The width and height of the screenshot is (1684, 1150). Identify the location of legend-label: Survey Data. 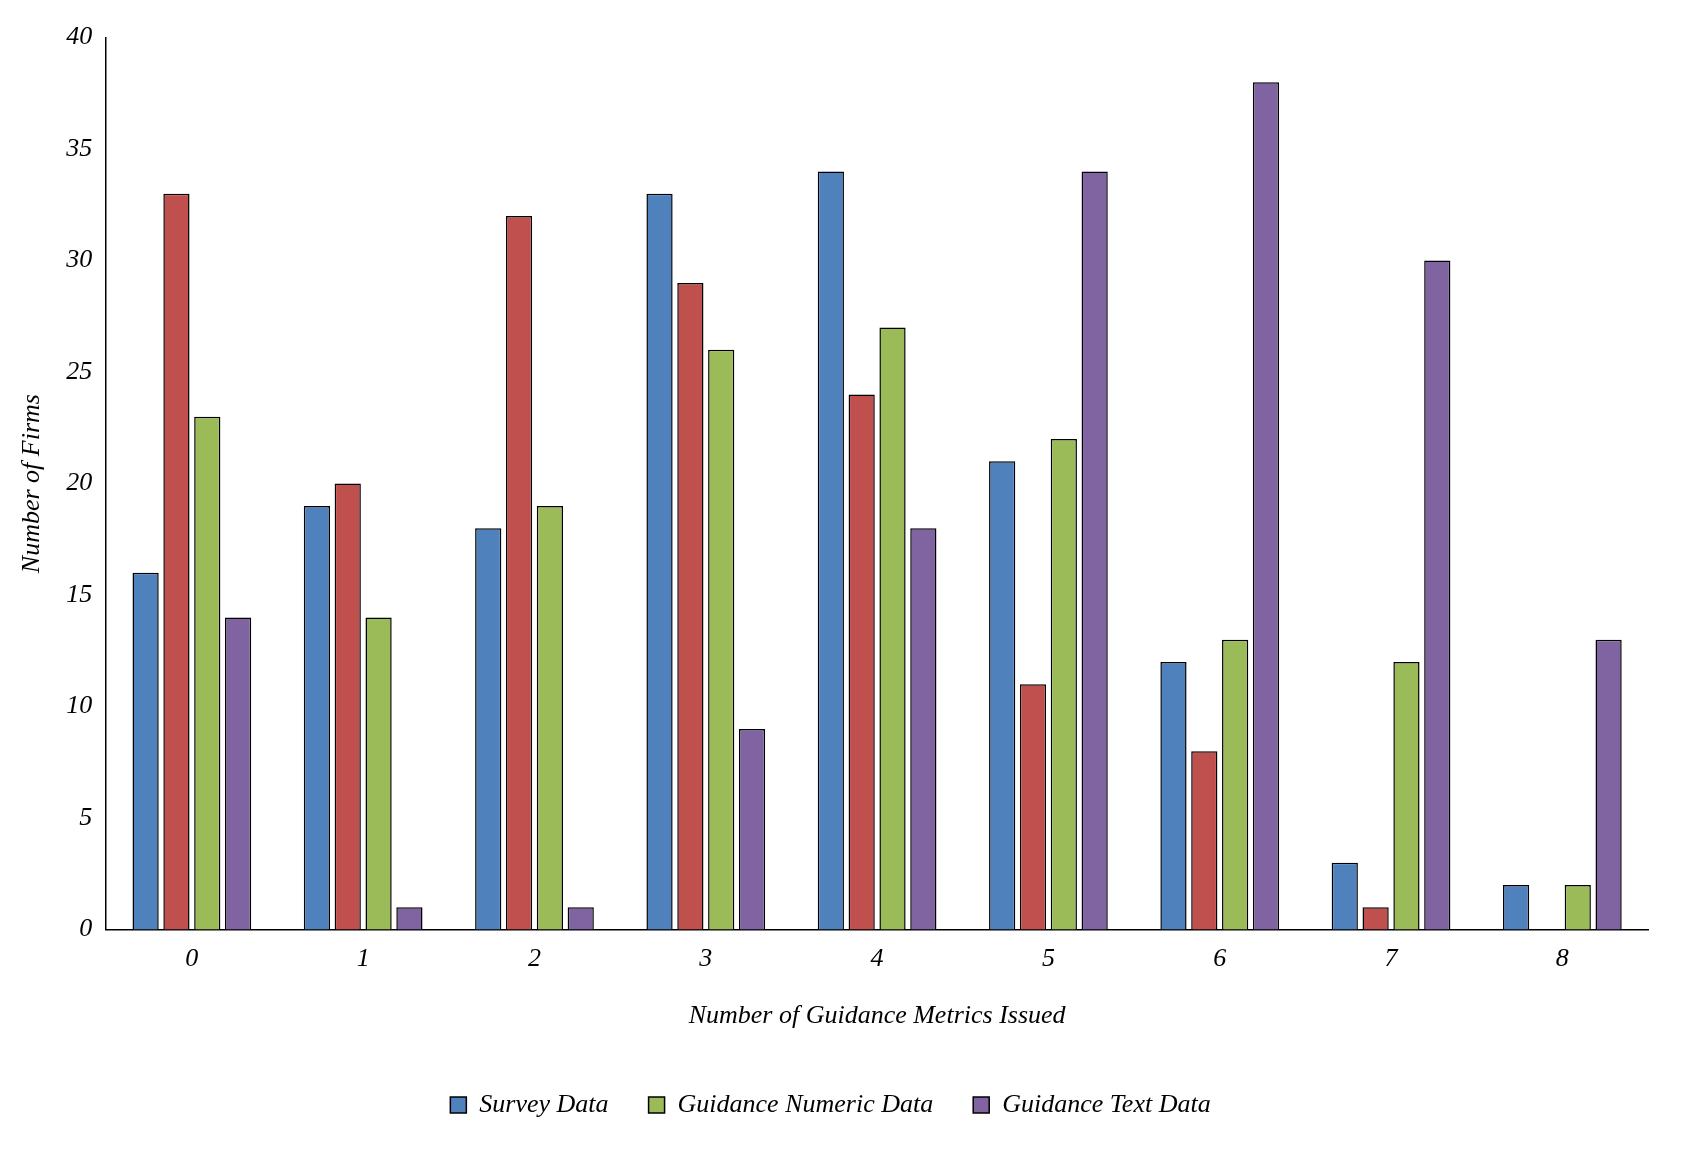
(544, 1103).